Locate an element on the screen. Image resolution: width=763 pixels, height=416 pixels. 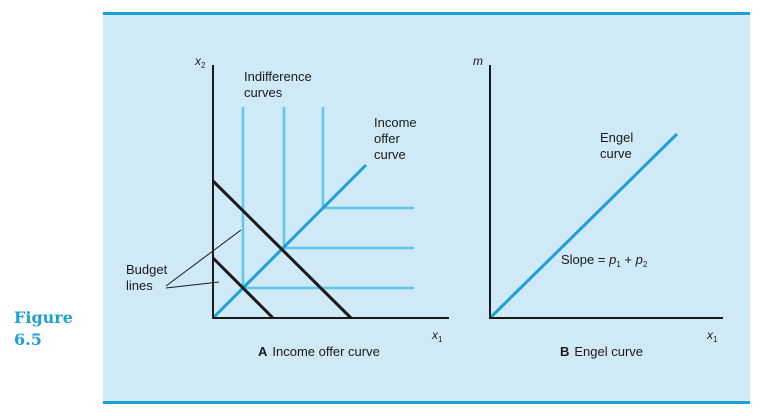
income-offer-curve is located at coordinates (289, 241).